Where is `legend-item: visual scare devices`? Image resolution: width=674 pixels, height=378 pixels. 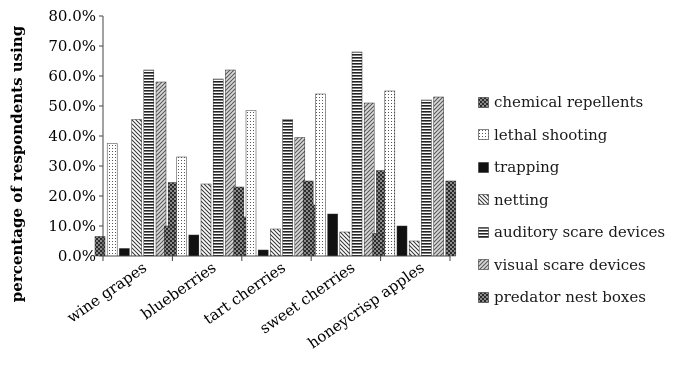 legend-item: visual scare devices is located at coordinates (571, 265).